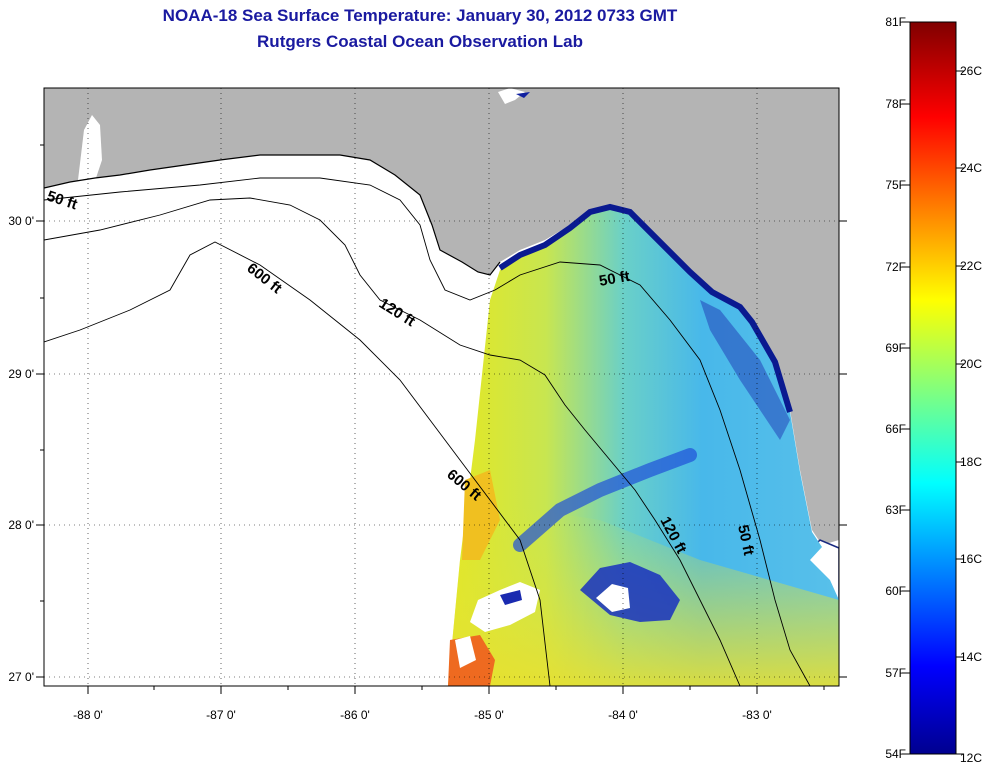 The image size is (992, 770). Describe the element at coordinates (21, 525) in the screenshot. I see `lat-label: 28 0'` at that location.